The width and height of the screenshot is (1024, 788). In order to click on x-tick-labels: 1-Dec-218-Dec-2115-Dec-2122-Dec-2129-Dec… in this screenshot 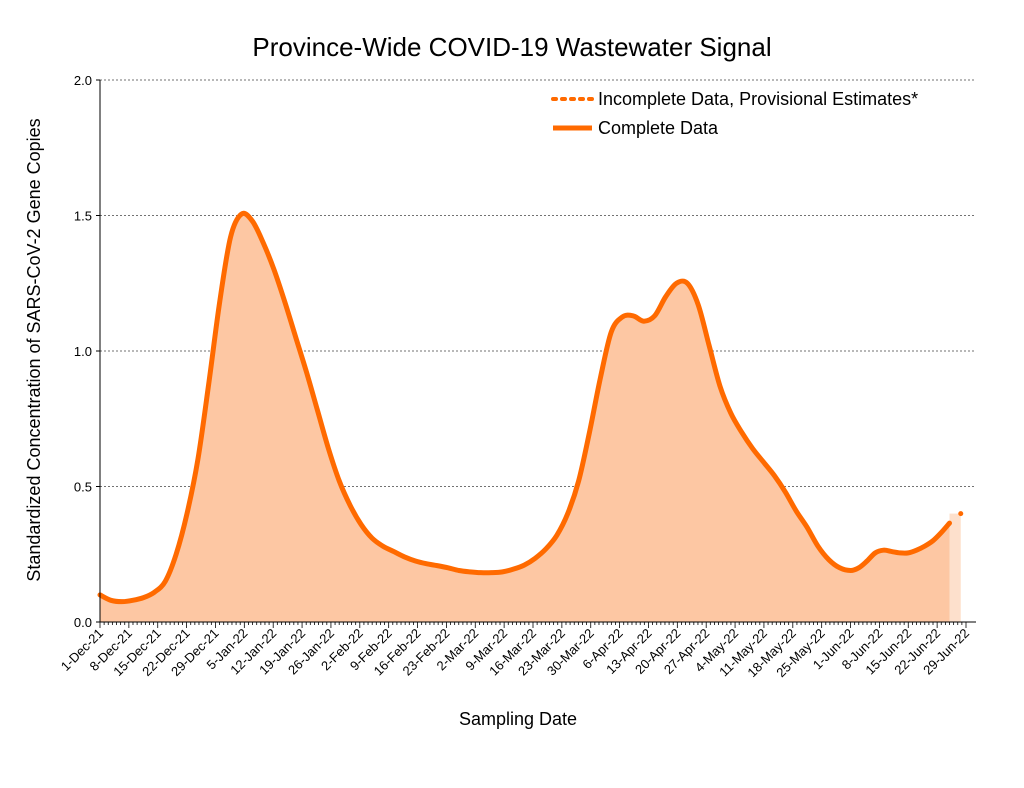, I will do `click(515, 653)`.